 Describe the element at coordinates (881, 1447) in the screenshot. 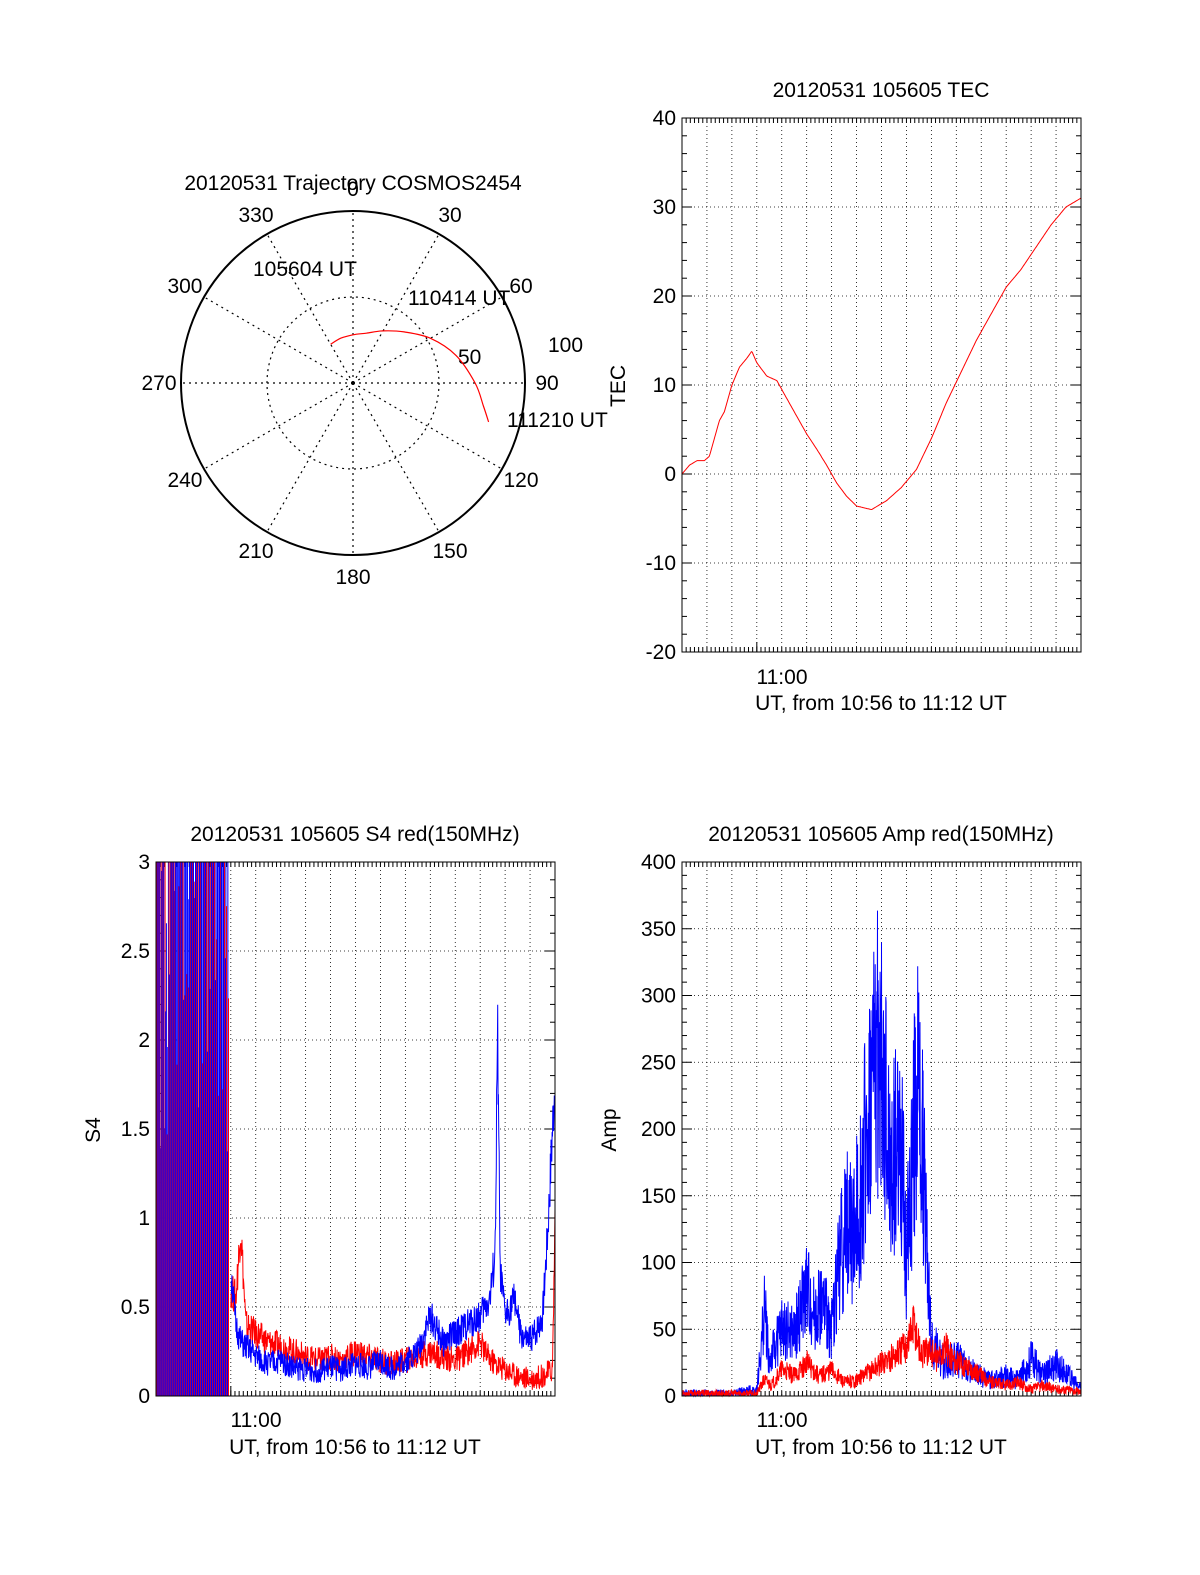

I see `amp-x-axis-label: UT, from 10:56 to 11:12 UT` at that location.